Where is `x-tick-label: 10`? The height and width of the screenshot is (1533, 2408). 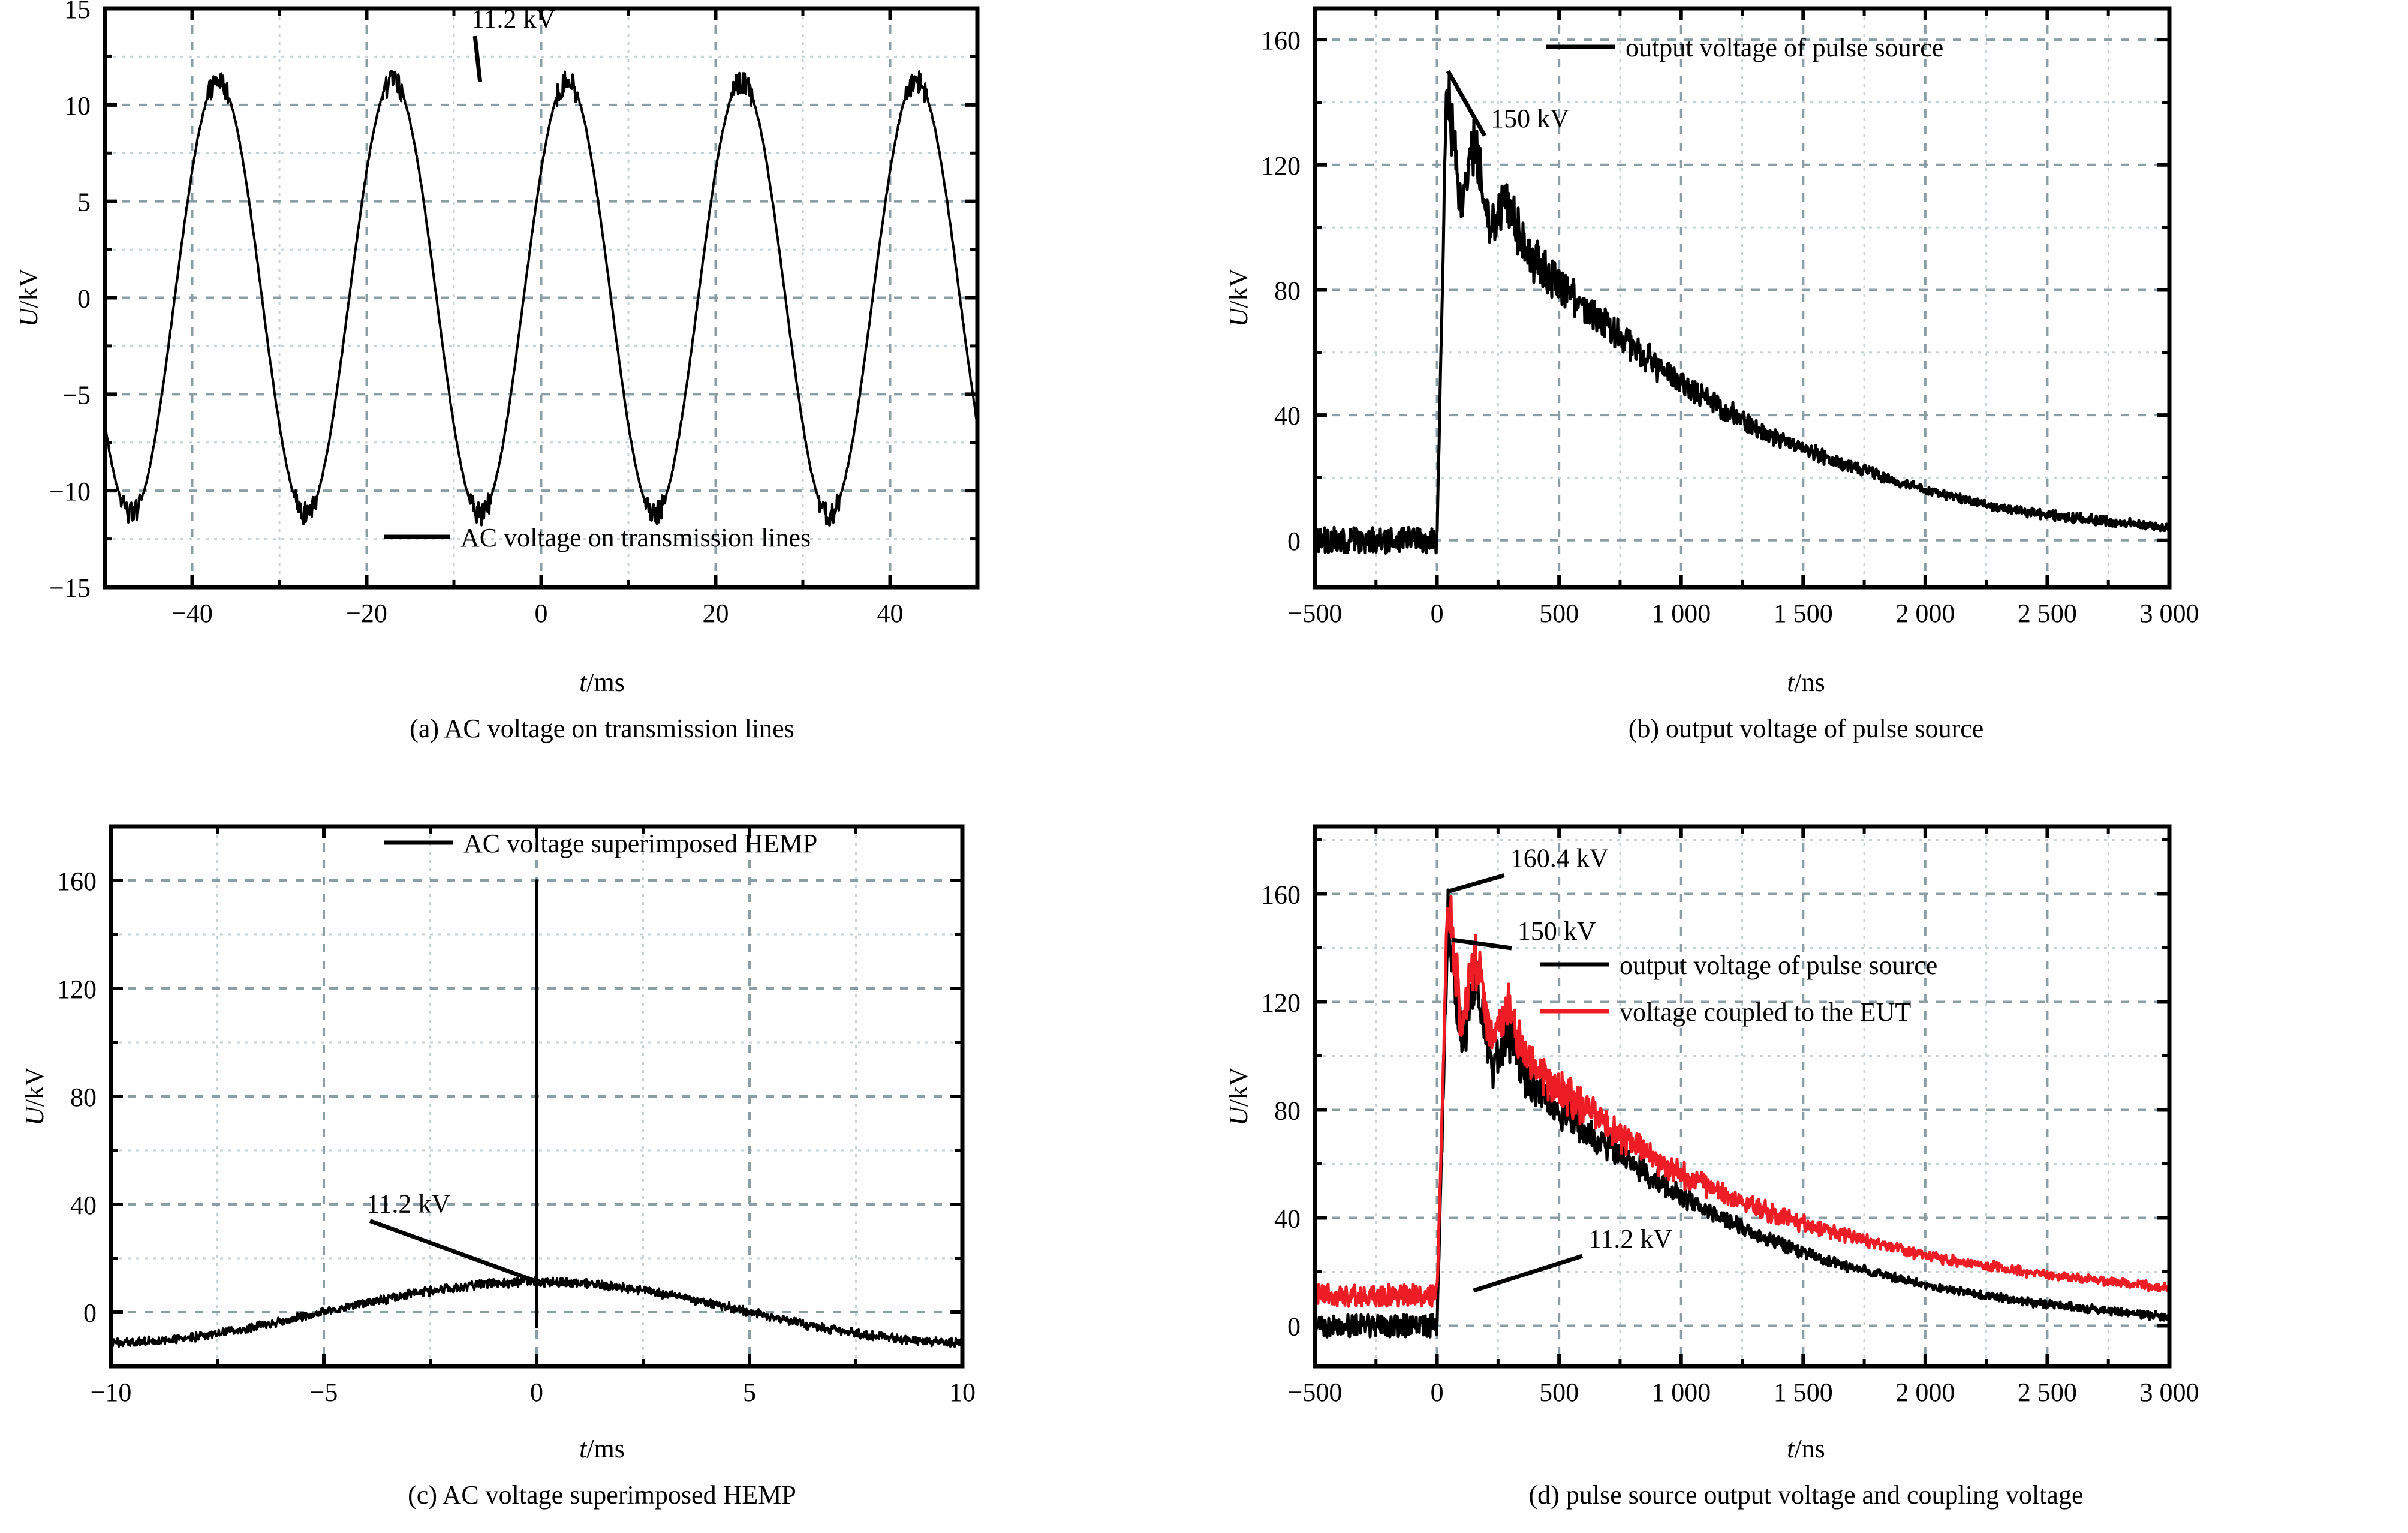
x-tick-label: 10 is located at coordinates (962, 1392).